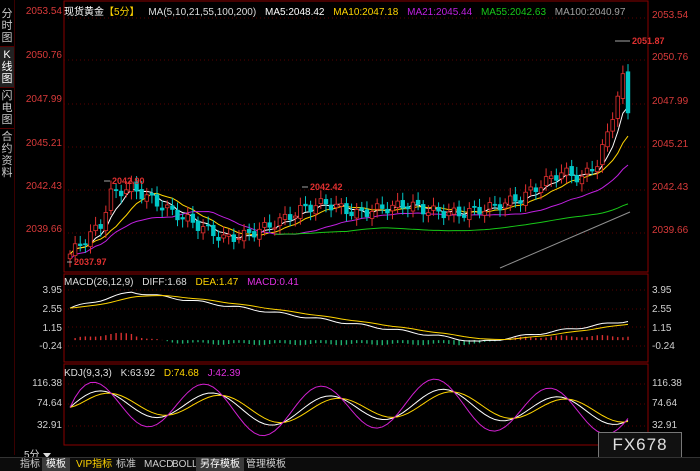 The width and height of the screenshot is (700, 471). I want to click on macd-params: MACD(26,12,9), so click(99, 282).